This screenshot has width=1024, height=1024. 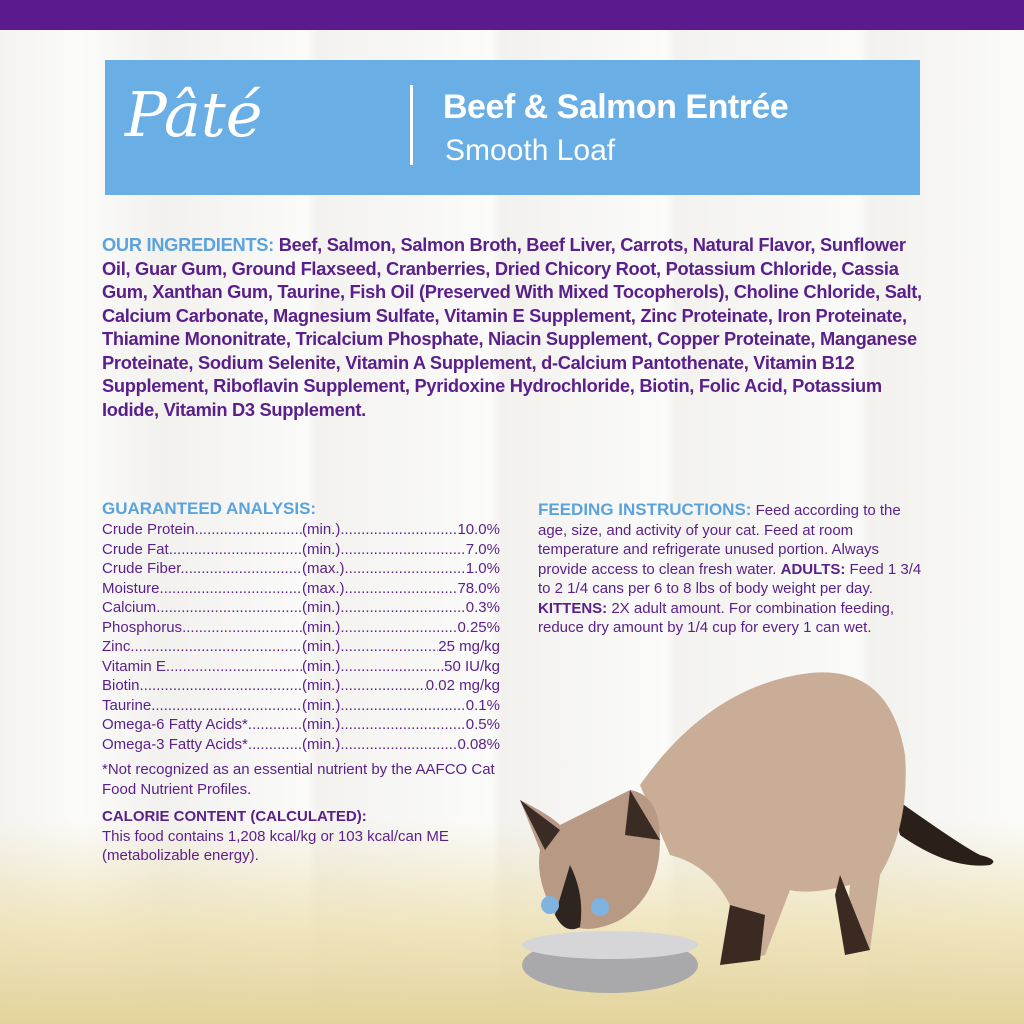 What do you see at coordinates (482, 705) in the screenshot?
I see `nutrient-value: 0.1%` at bounding box center [482, 705].